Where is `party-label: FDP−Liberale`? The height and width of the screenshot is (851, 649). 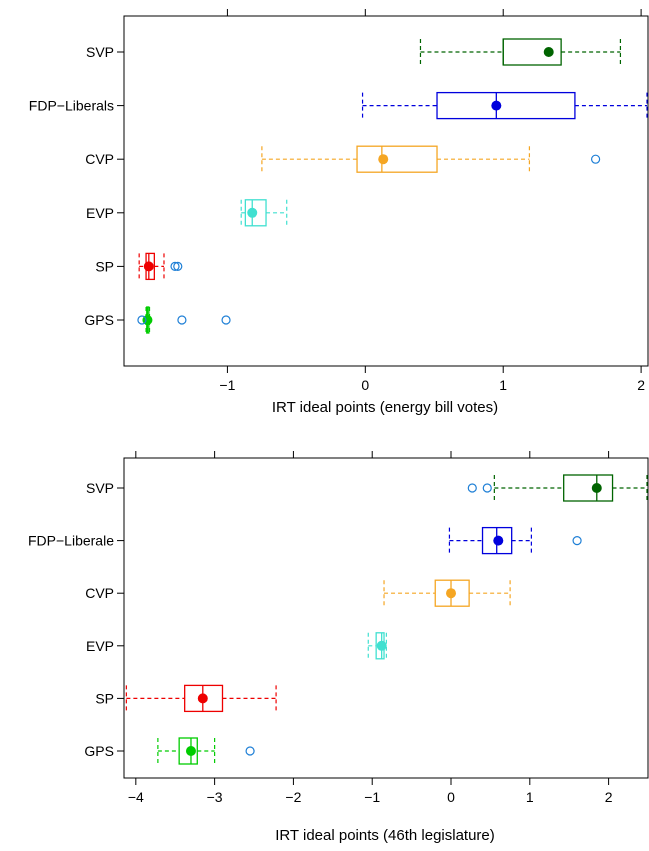 party-label: FDP−Liberale is located at coordinates (71, 541).